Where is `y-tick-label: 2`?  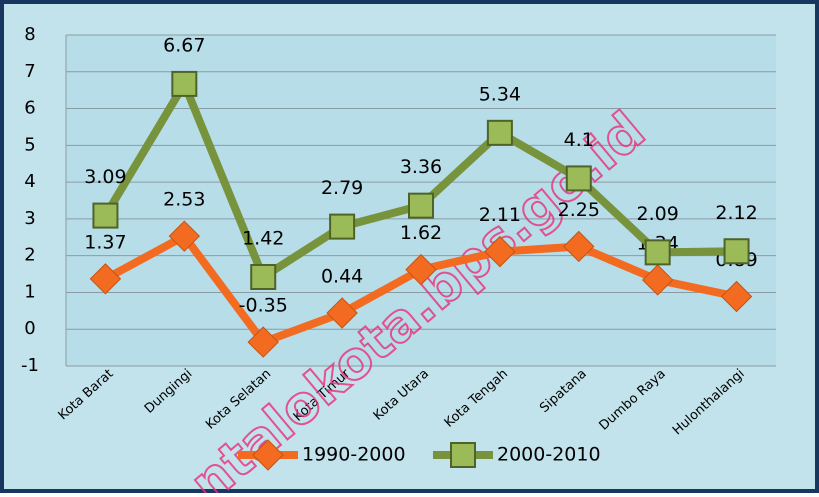 y-tick-label: 2 is located at coordinates (29, 255).